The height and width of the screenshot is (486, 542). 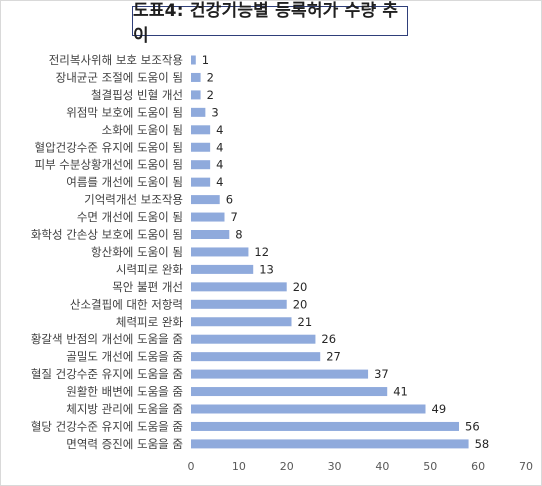 What do you see at coordinates (108, 147) in the screenshot?
I see `category-label: 혈압건강수준 유지에 도움이 됨` at bounding box center [108, 147].